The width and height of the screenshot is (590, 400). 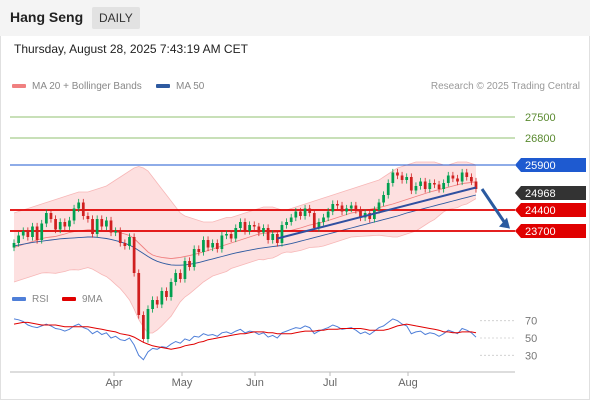 I want to click on level-label-24968: 24968, so click(x=540, y=194).